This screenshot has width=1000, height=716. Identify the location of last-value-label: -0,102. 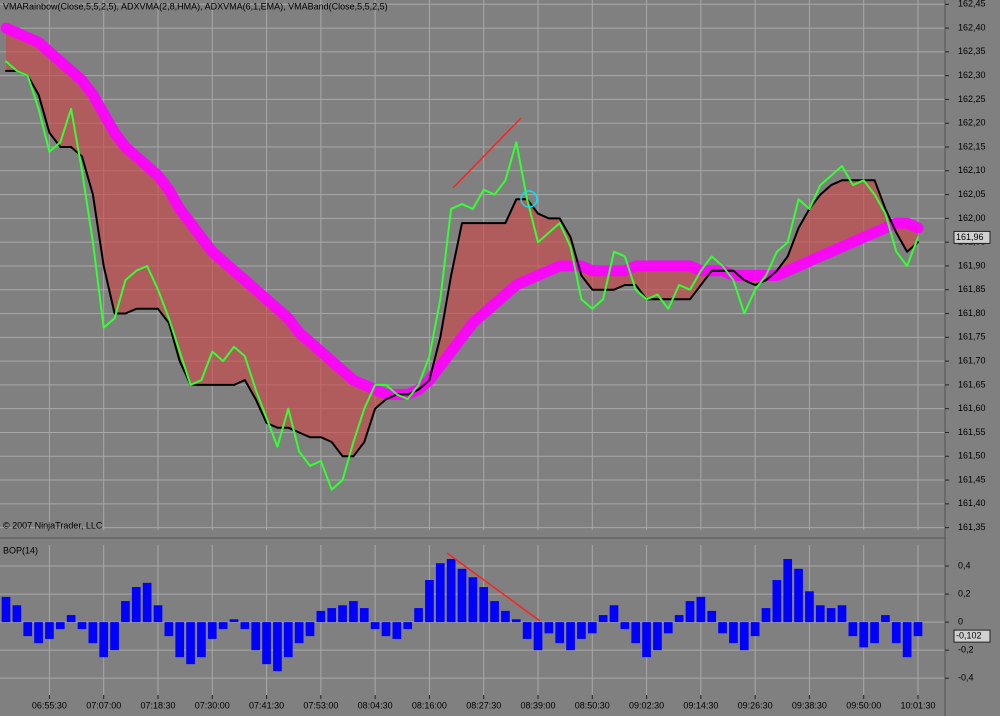
(969, 635).